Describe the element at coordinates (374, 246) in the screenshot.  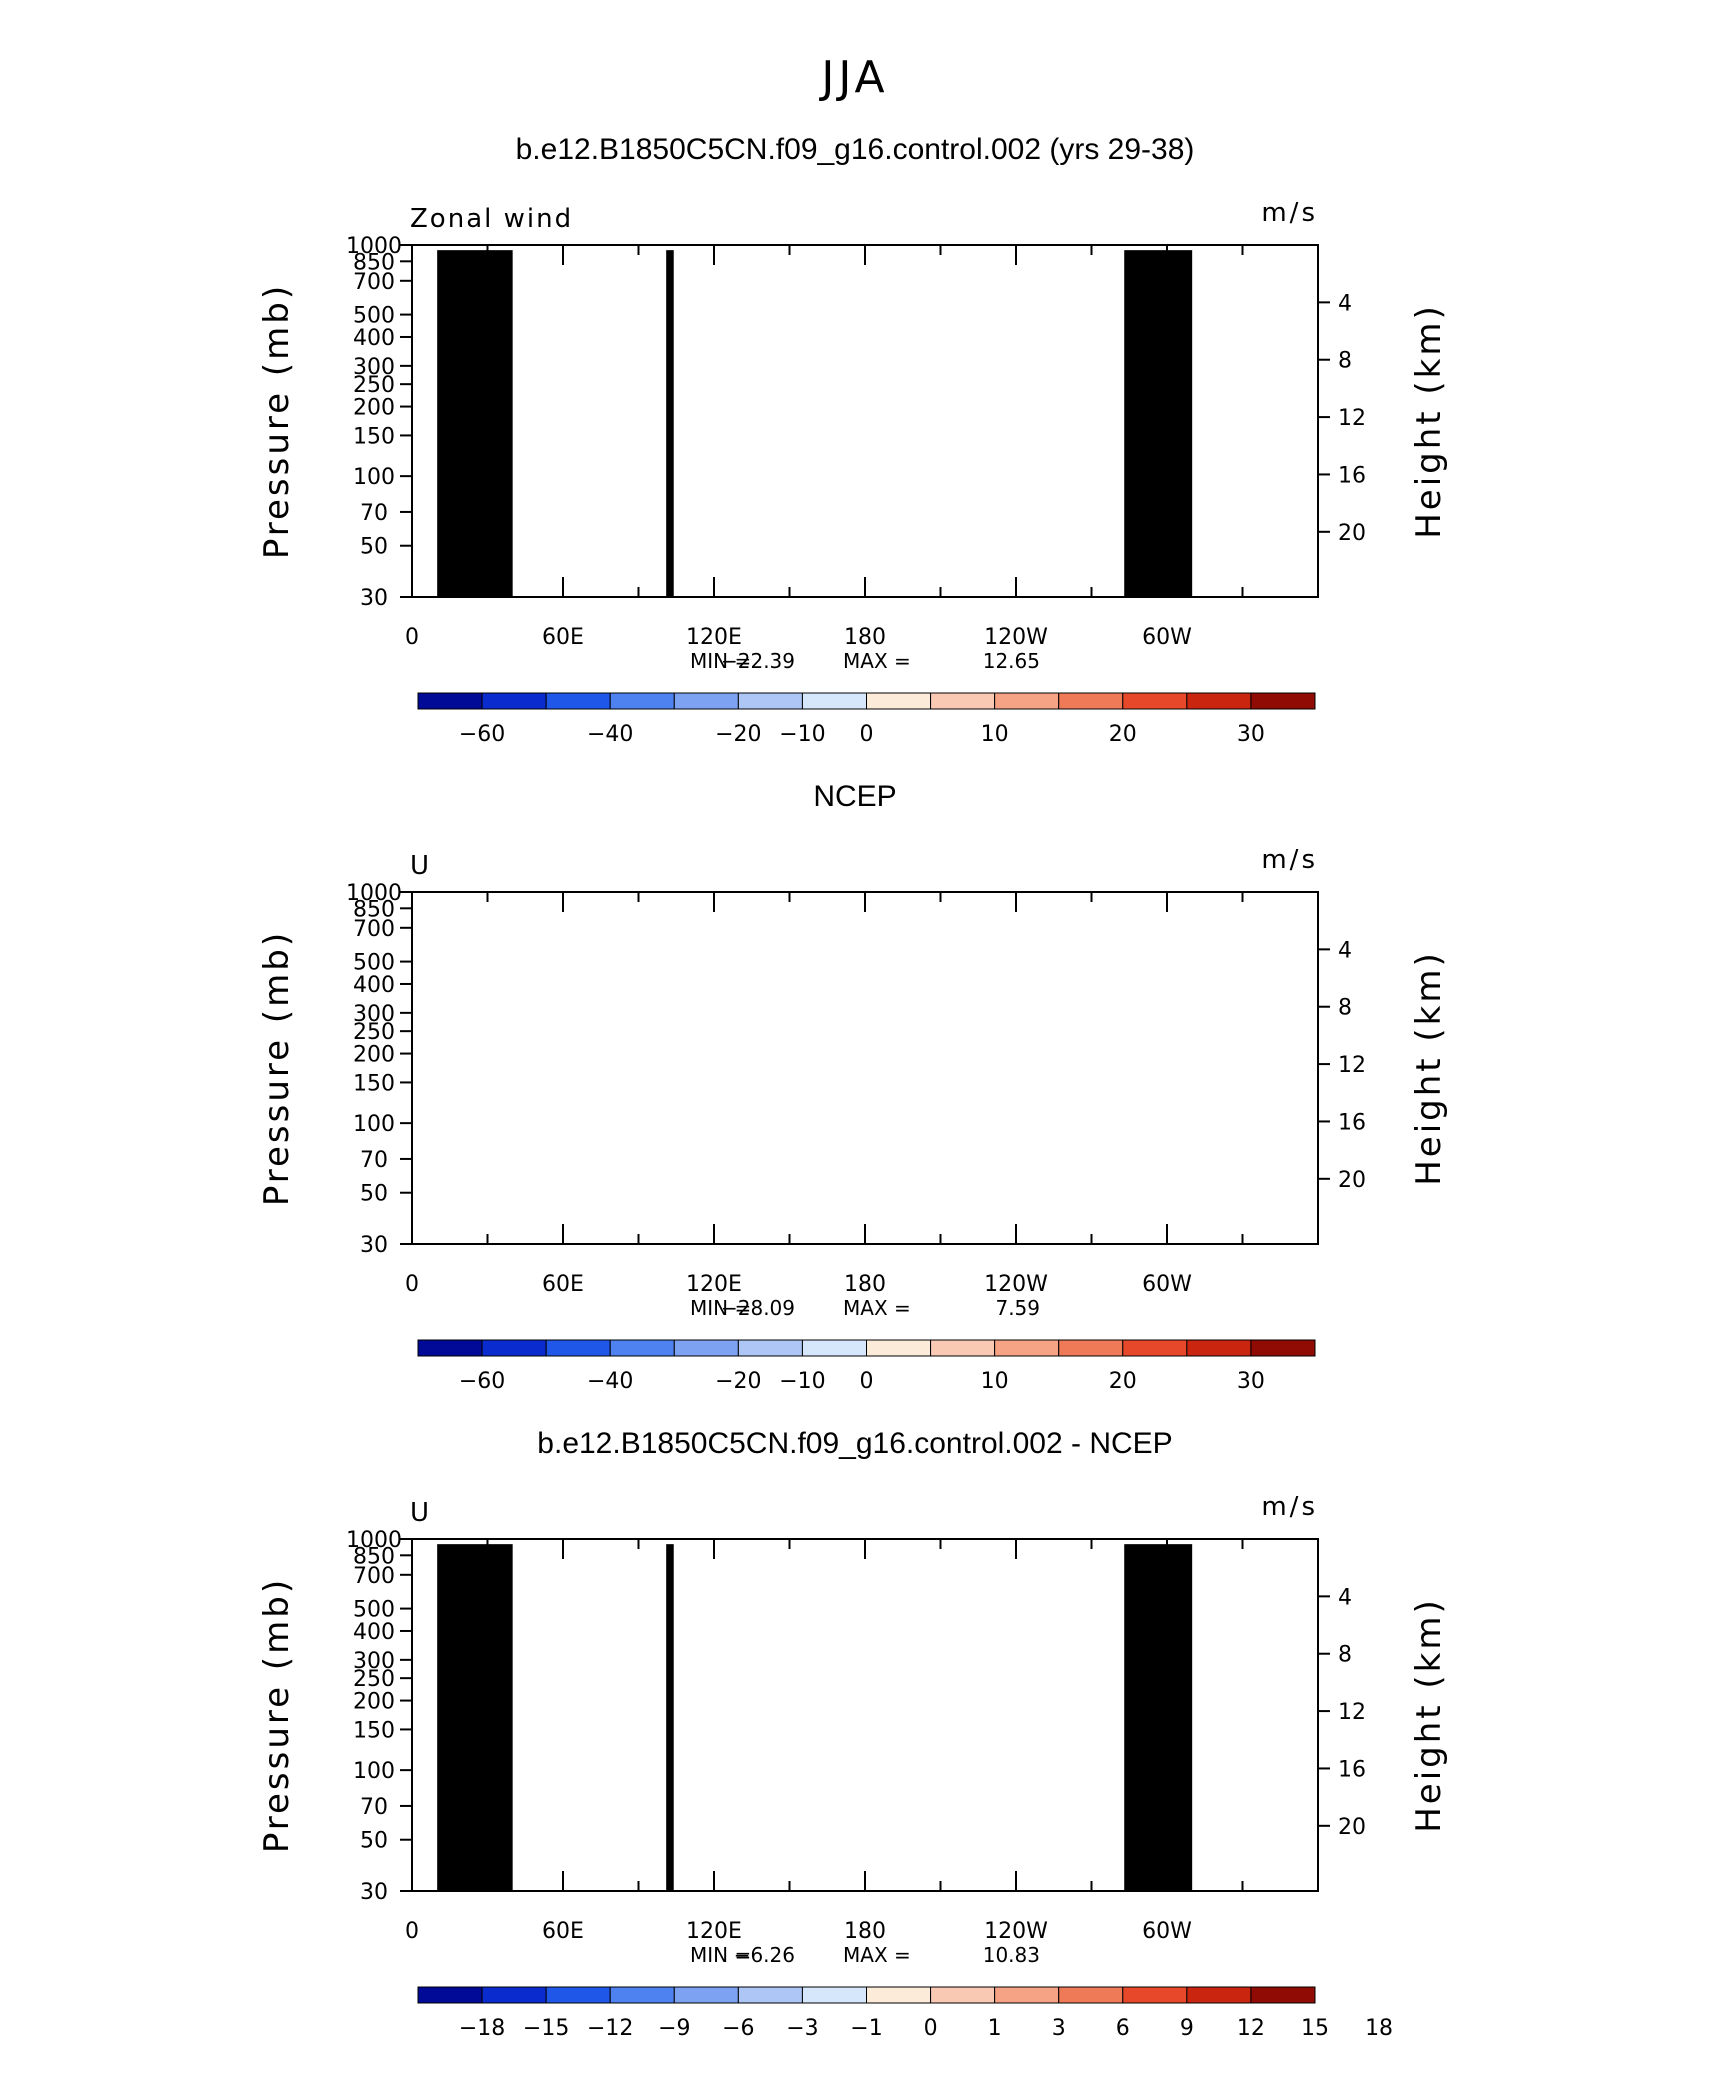
I see `y-tick-label: 1000` at that location.